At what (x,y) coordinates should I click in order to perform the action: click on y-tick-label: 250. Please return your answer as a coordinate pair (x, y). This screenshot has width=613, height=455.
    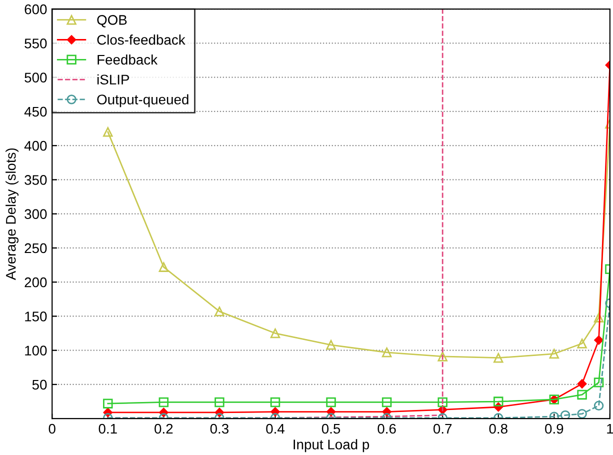
    Looking at the image, I should click on (35, 248).